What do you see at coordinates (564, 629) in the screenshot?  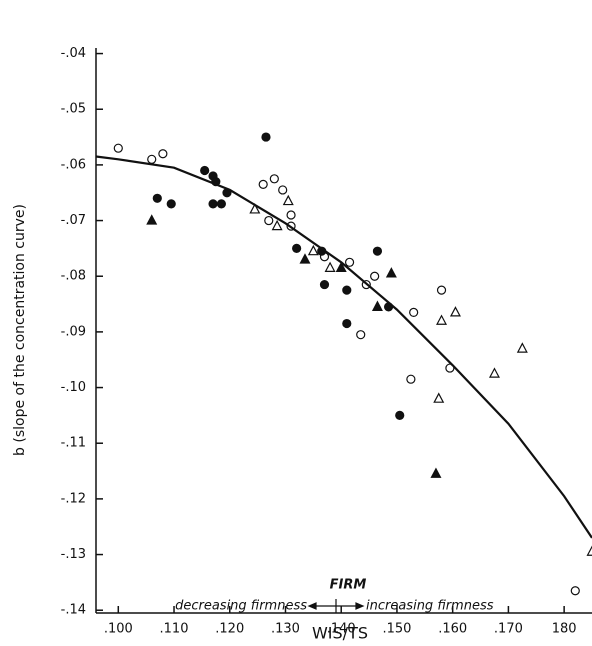 I see `x-tick-label: 180` at bounding box center [564, 629].